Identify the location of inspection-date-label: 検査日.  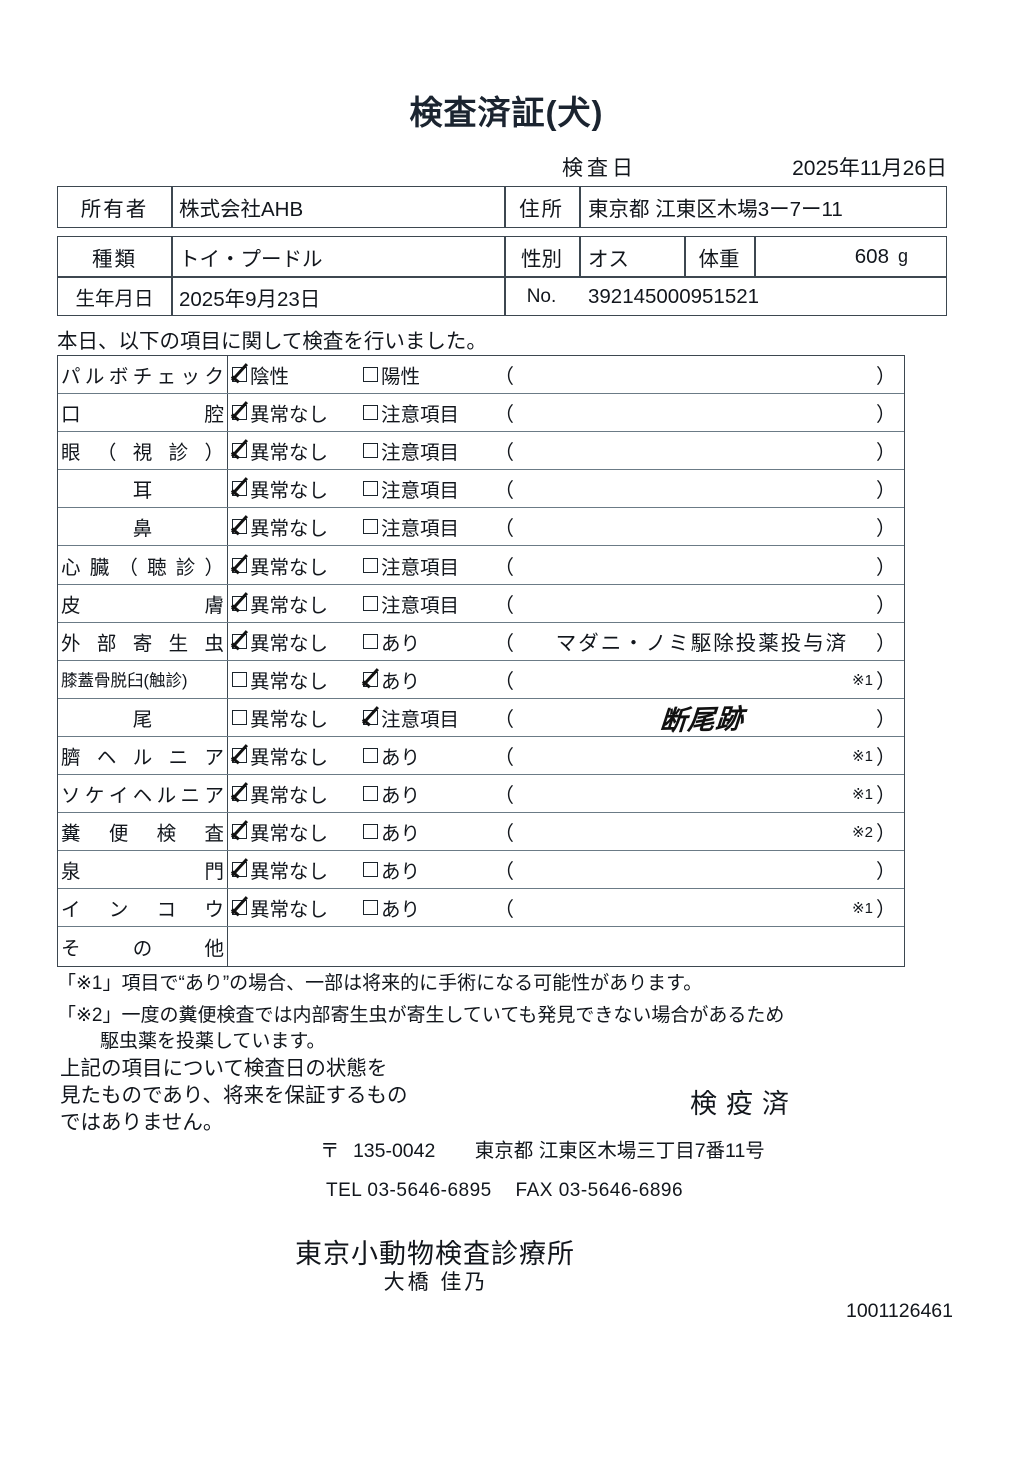
(599, 168).